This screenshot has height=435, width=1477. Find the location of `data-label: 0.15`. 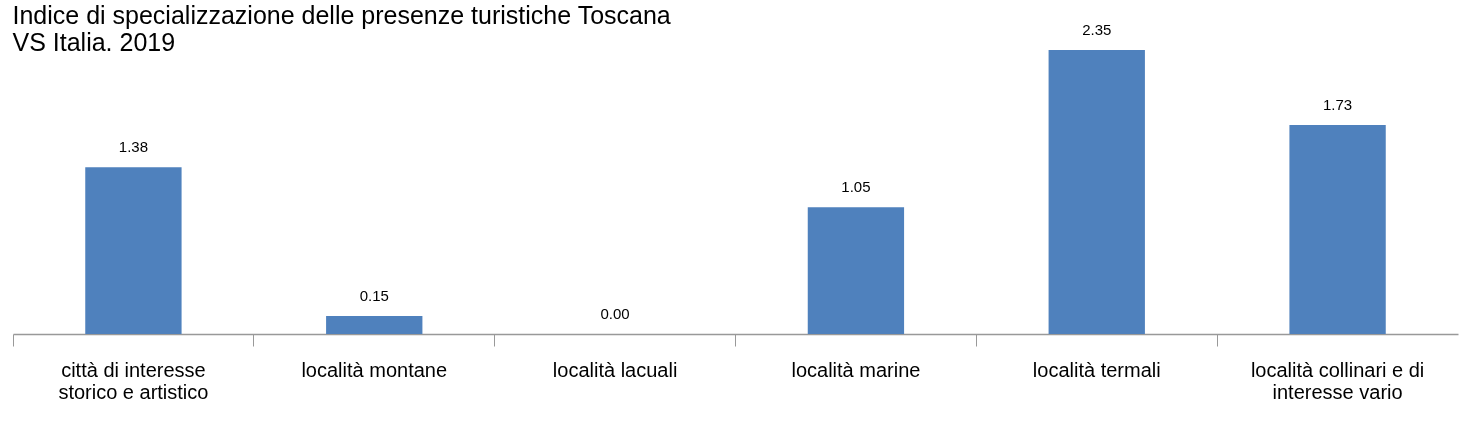

data-label: 0.15 is located at coordinates (374, 295).